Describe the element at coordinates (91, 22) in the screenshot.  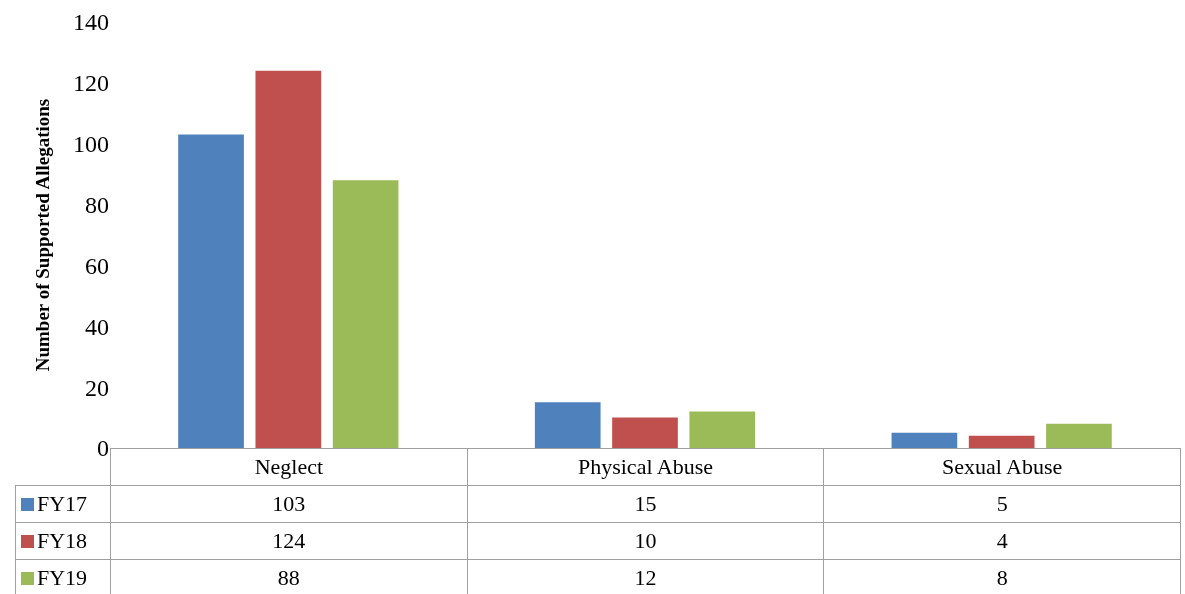
I see `y-tick-label: 140` at that location.